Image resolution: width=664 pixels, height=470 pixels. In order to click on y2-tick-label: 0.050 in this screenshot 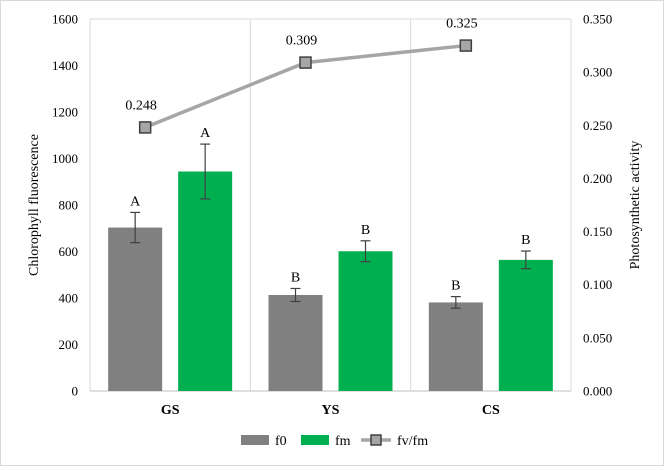, I will do `click(597, 337)`.